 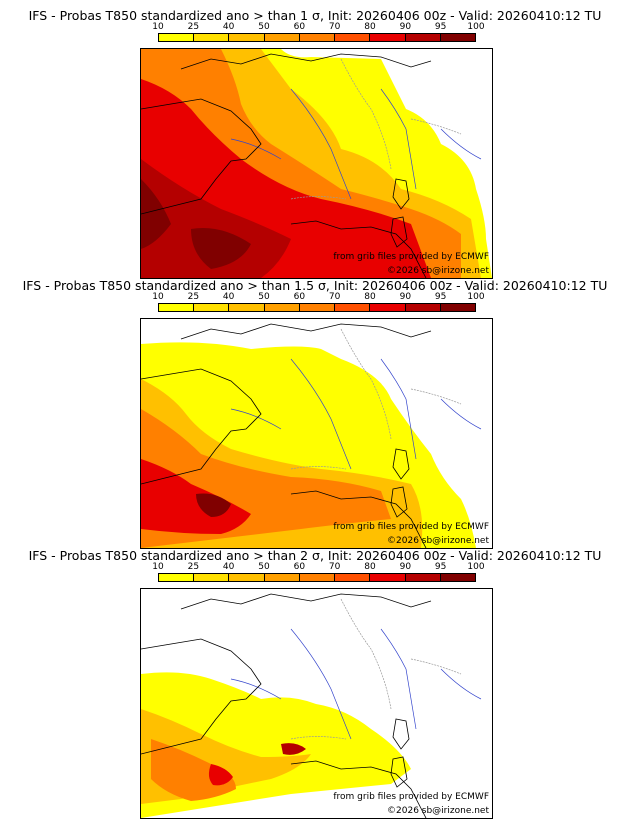 I want to click on colorbar-tick-label: 70, so click(x=334, y=27).